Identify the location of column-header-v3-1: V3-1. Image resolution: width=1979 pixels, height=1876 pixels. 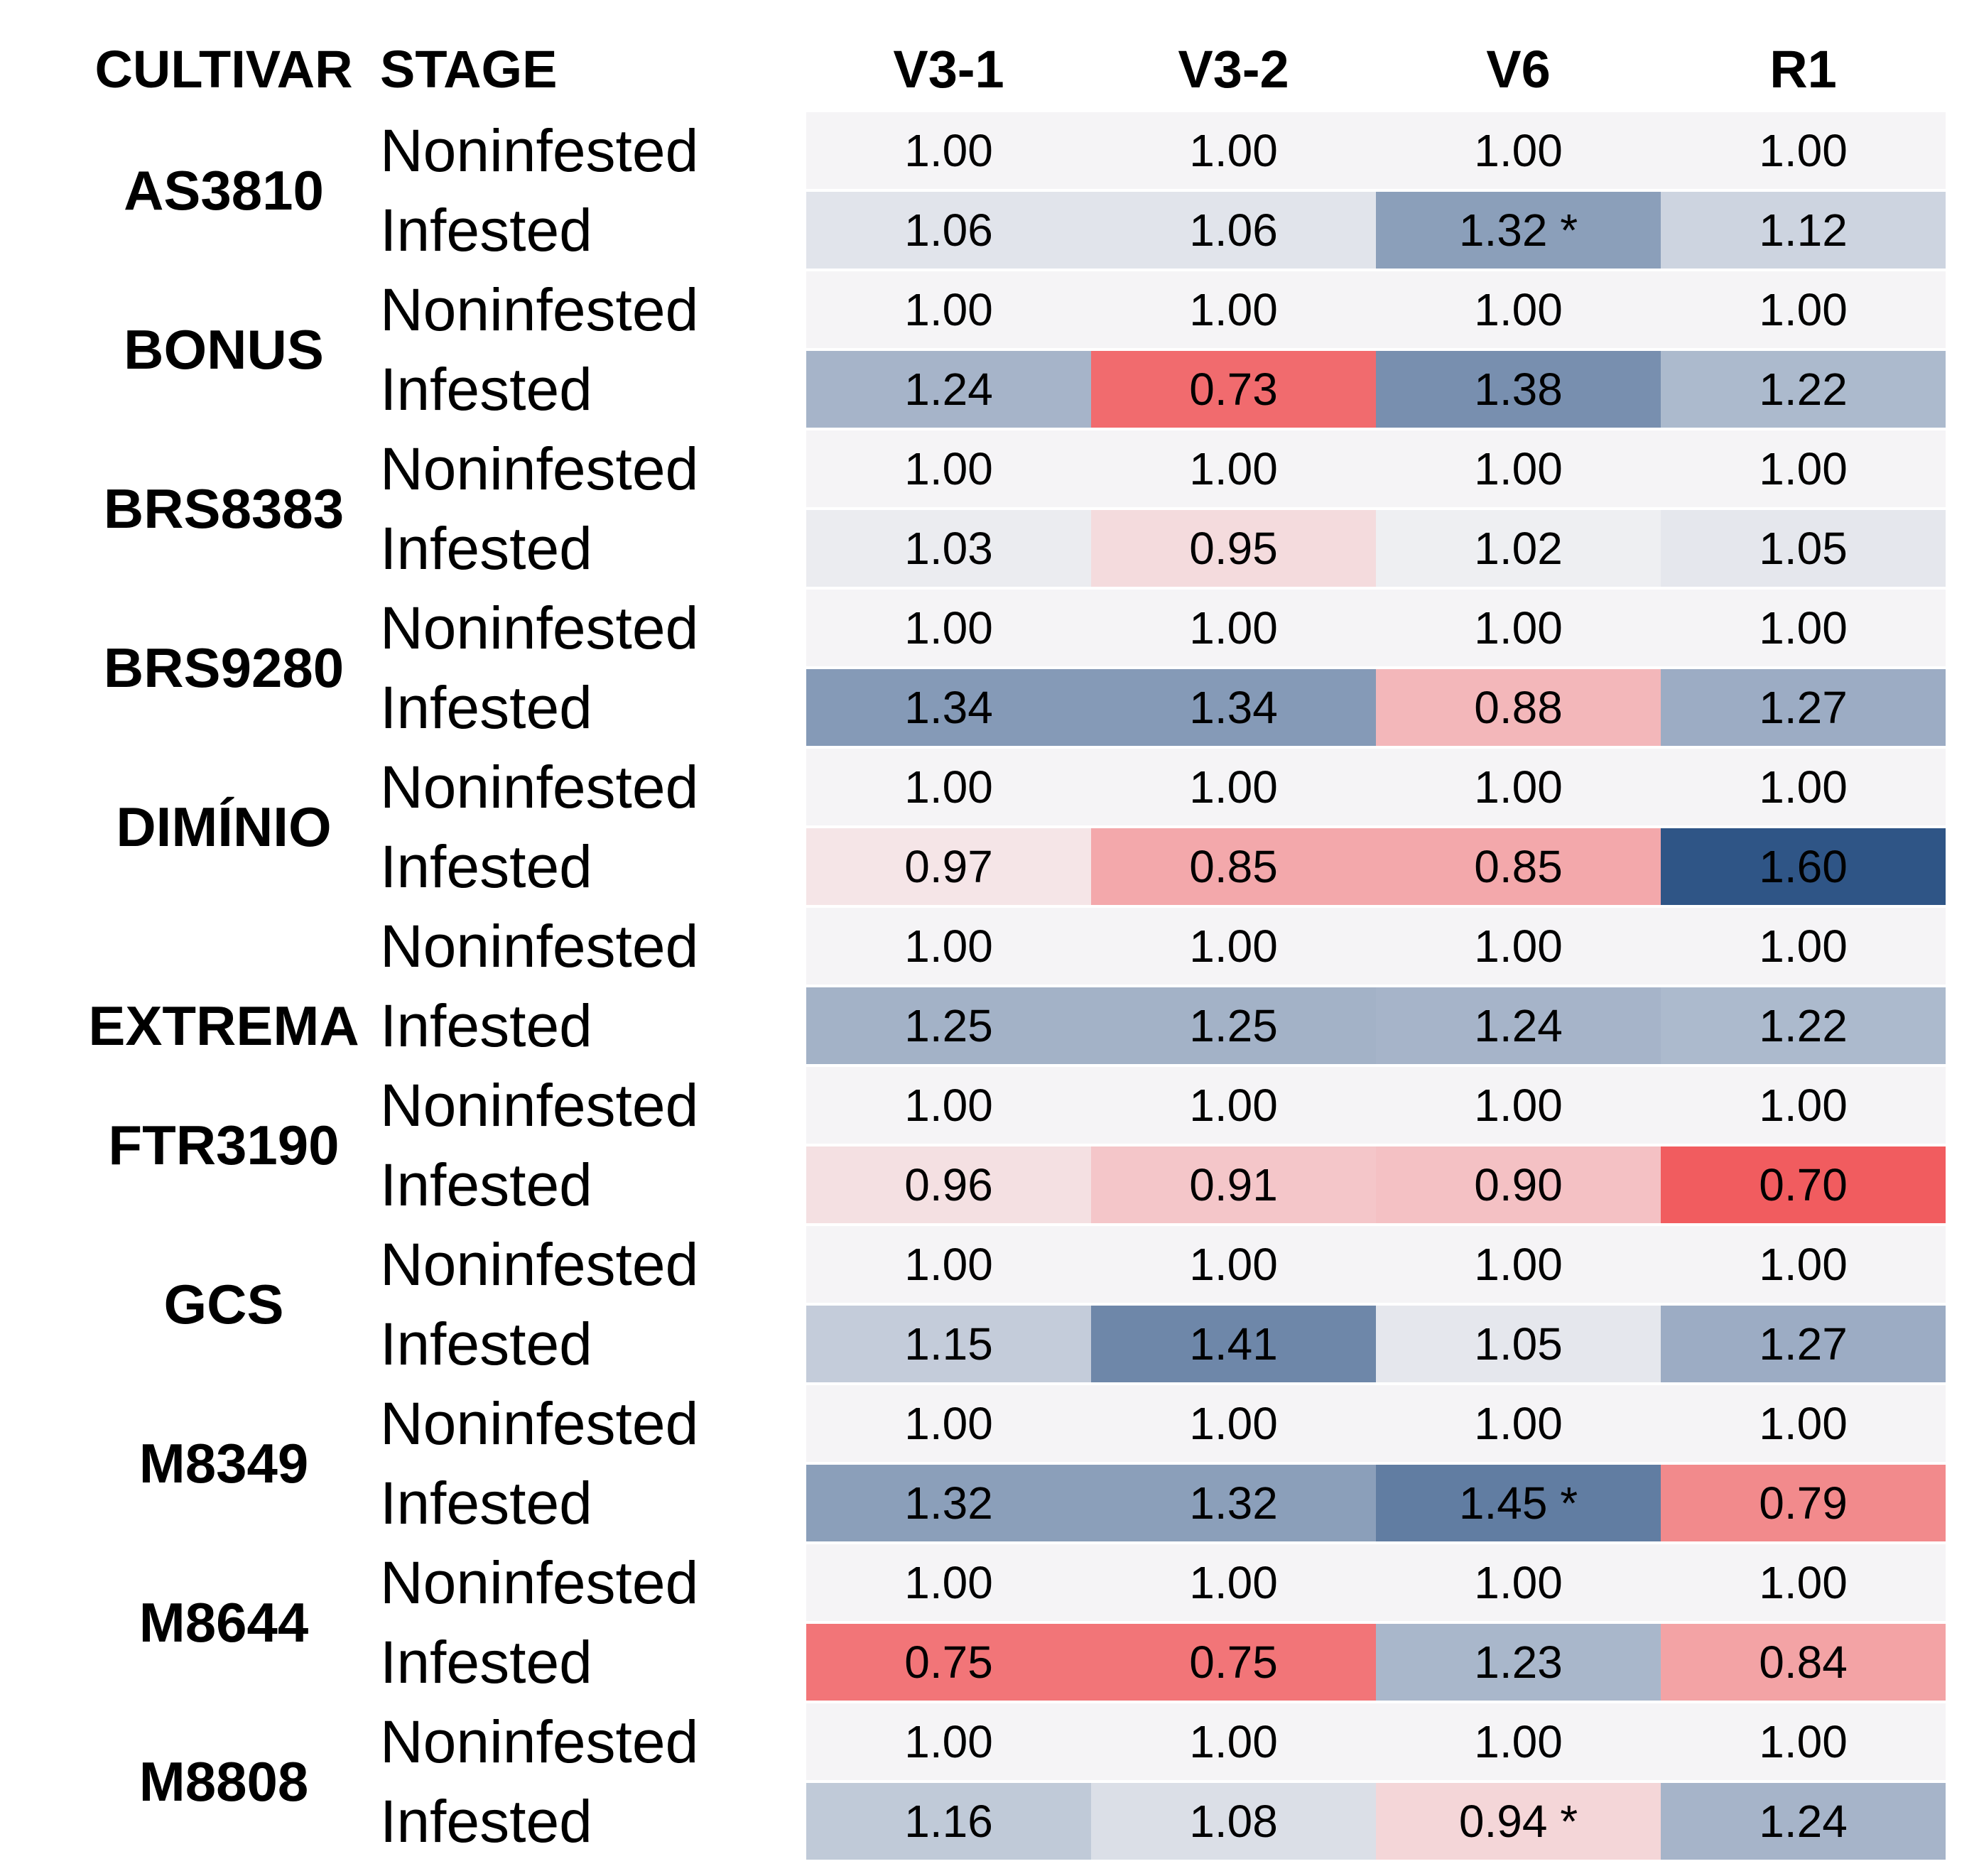
(948, 69).